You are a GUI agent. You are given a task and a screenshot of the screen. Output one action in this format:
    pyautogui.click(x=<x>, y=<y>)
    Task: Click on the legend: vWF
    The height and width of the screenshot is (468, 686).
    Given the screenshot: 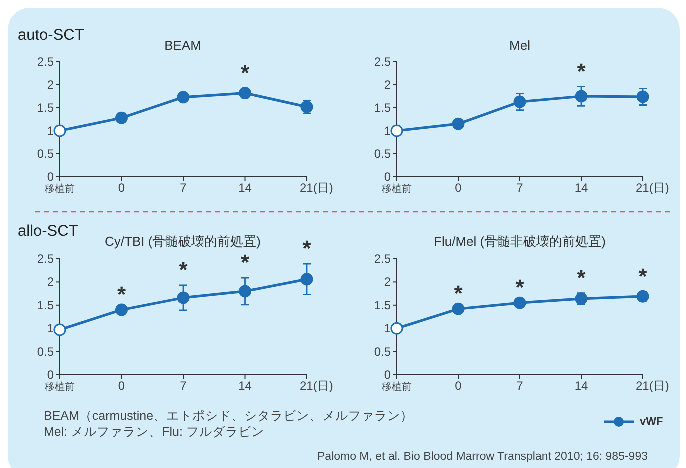 What is the action you would take?
    pyautogui.click(x=634, y=422)
    